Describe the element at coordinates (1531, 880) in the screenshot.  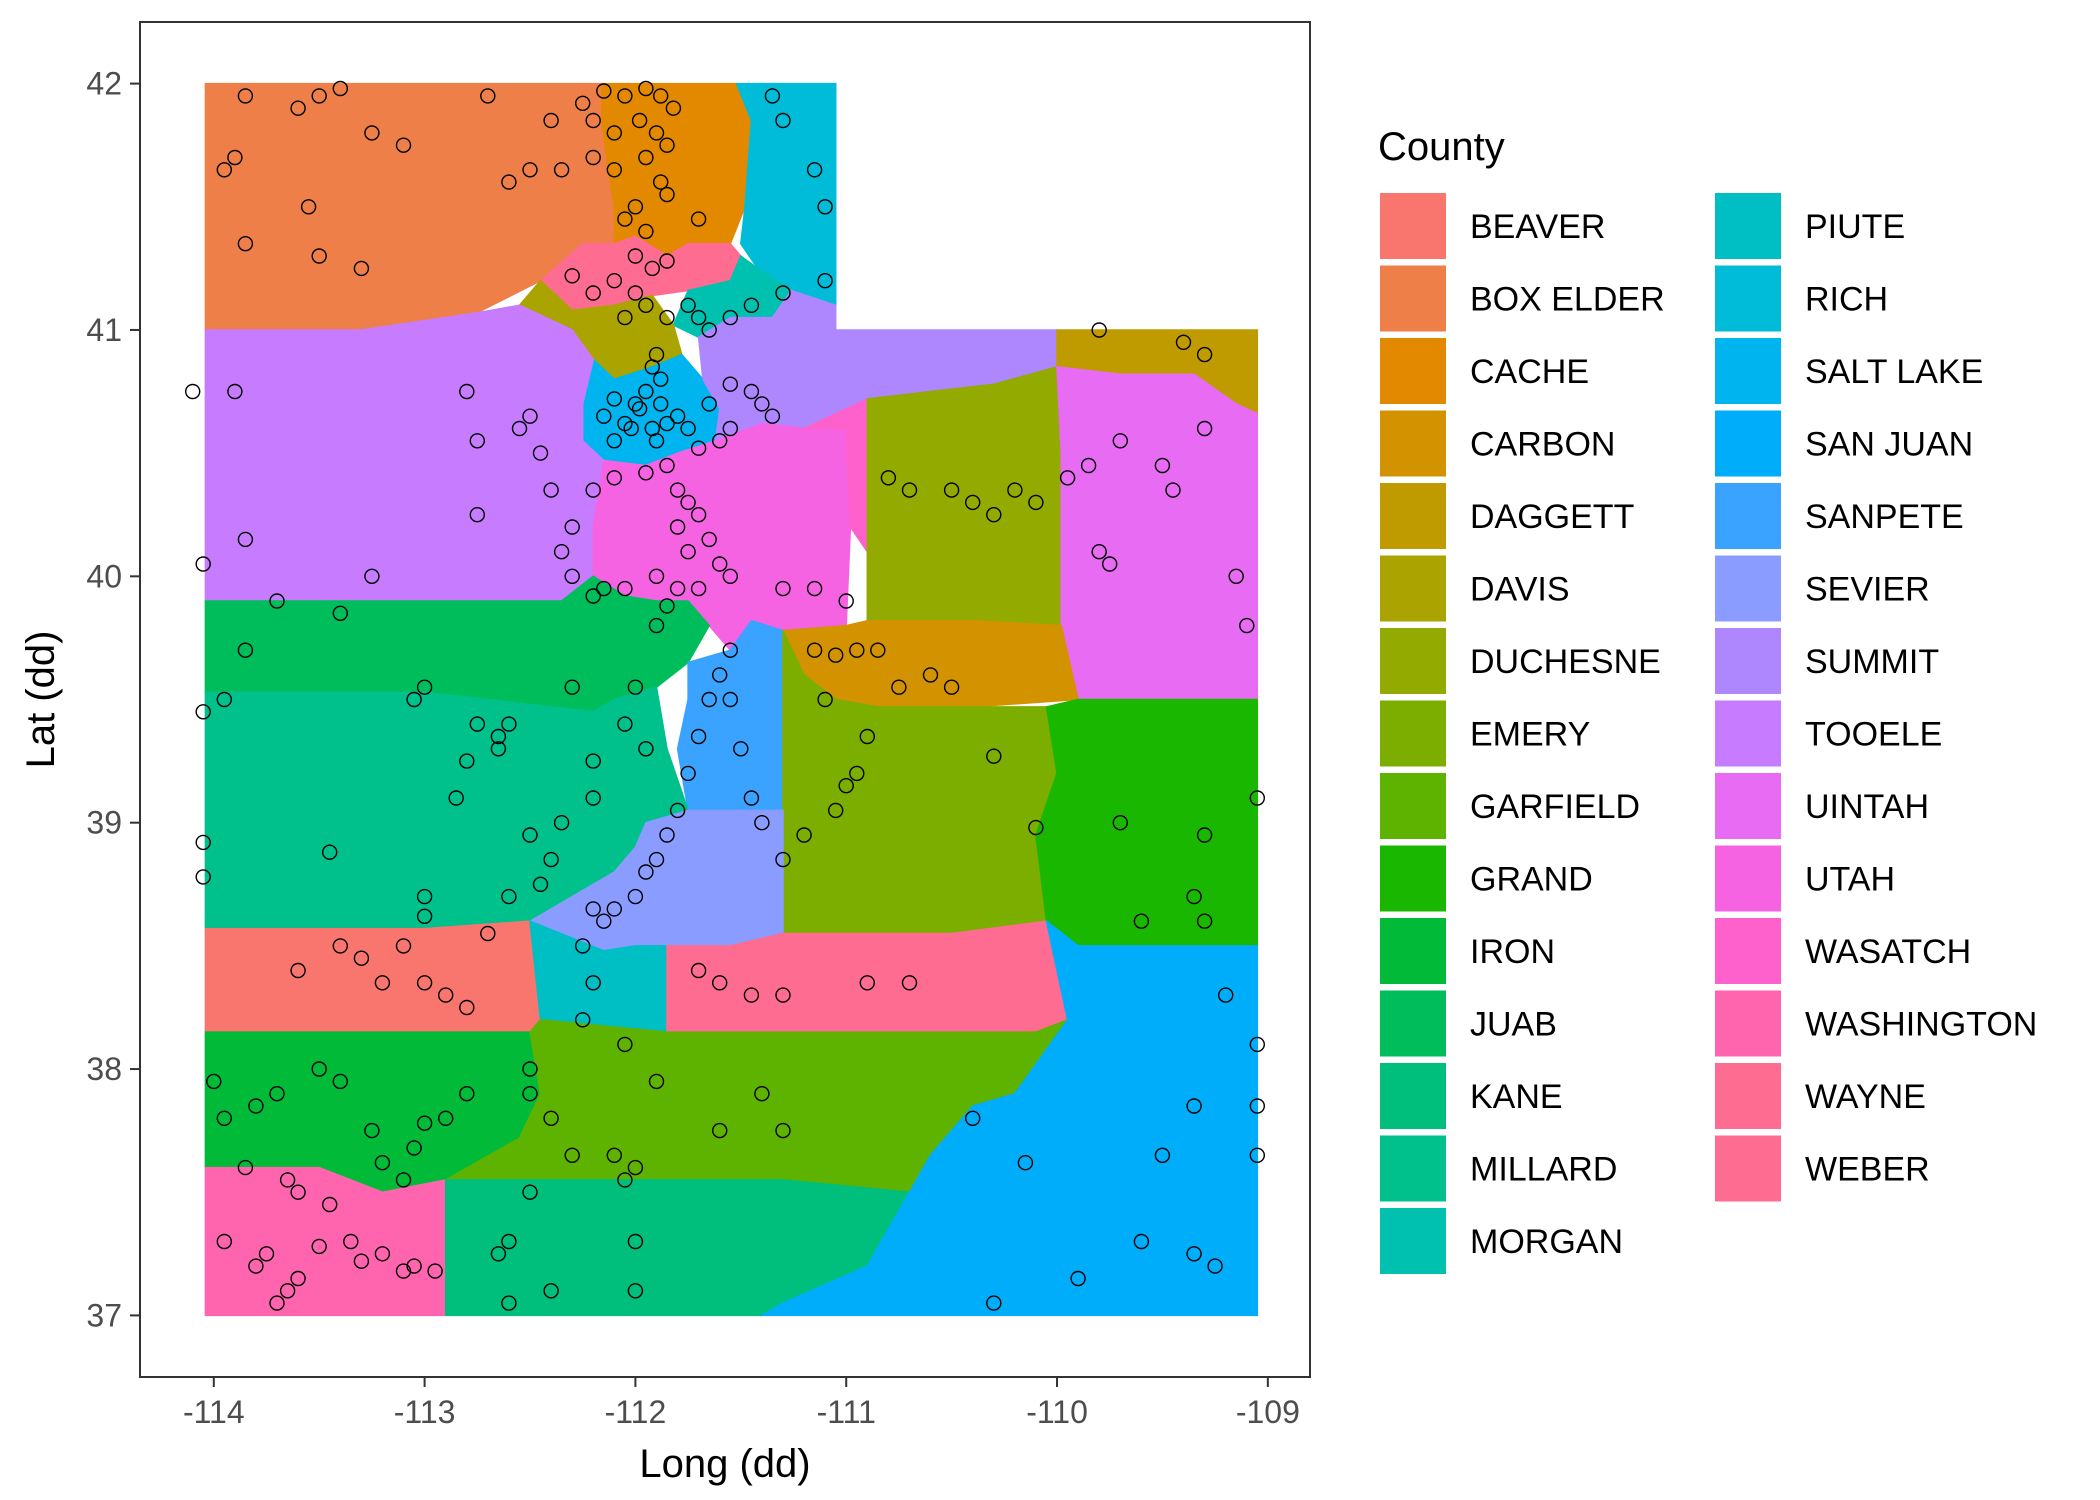
I see `legend-label: GRAND` at that location.